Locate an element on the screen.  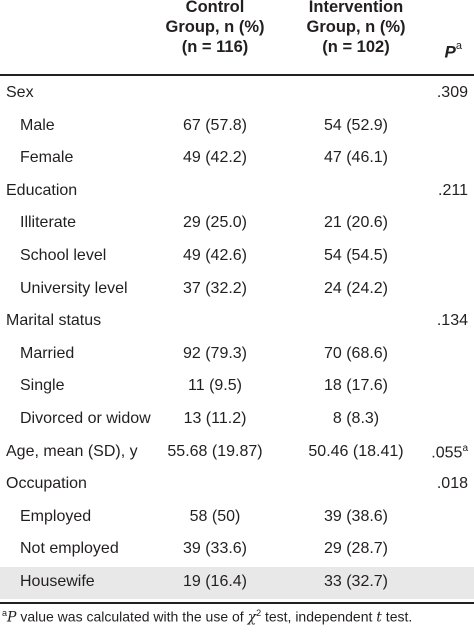
row-sublabel: Male is located at coordinates (37, 125).